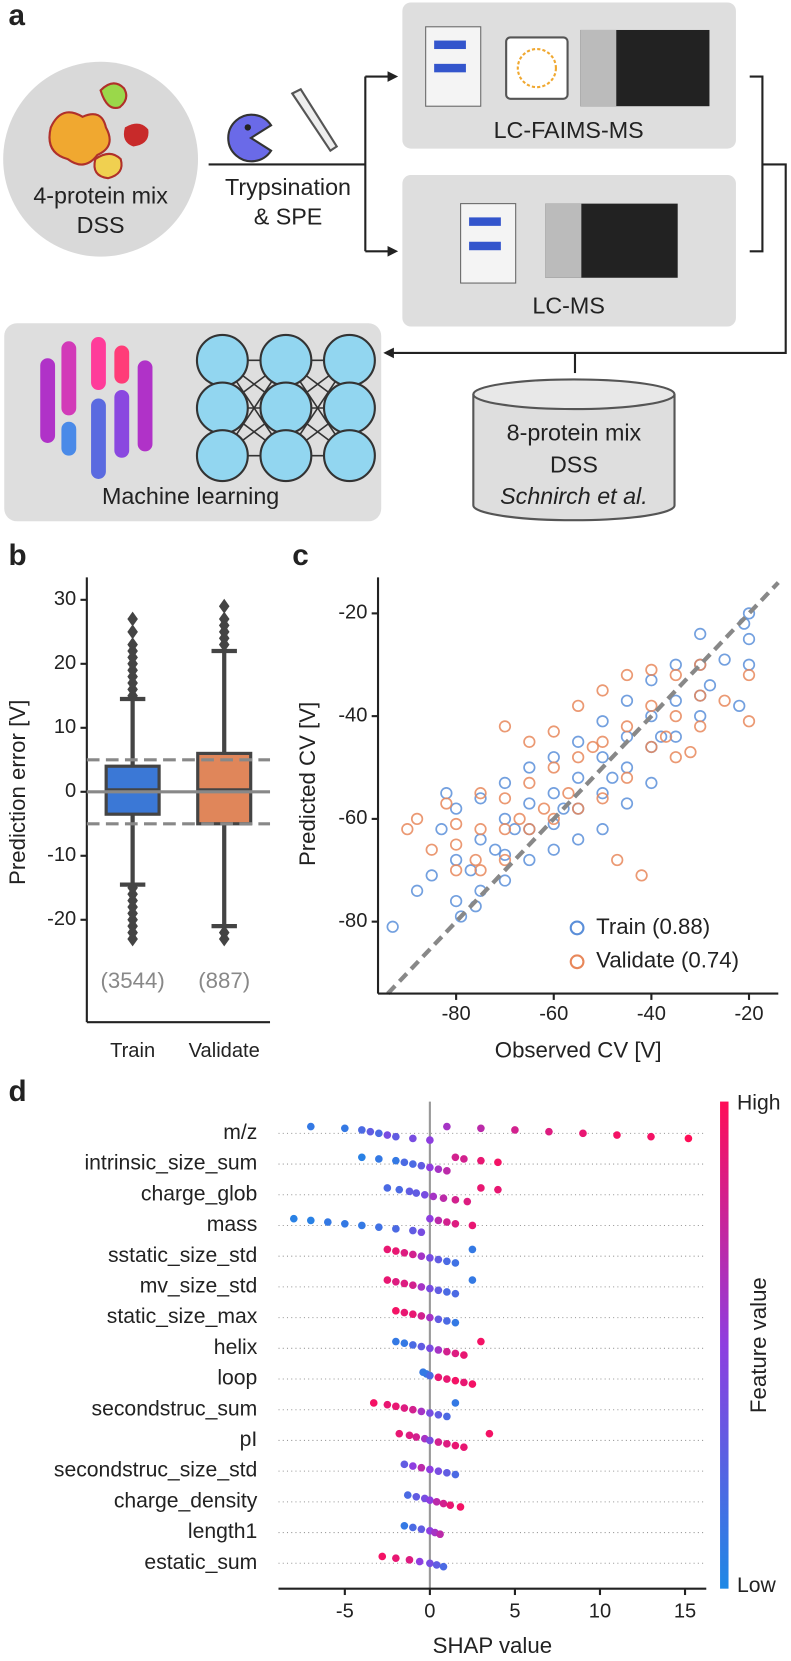 The image size is (791, 1661). What do you see at coordinates (132, 1051) in the screenshot?
I see `x-tick-label: Train` at bounding box center [132, 1051].